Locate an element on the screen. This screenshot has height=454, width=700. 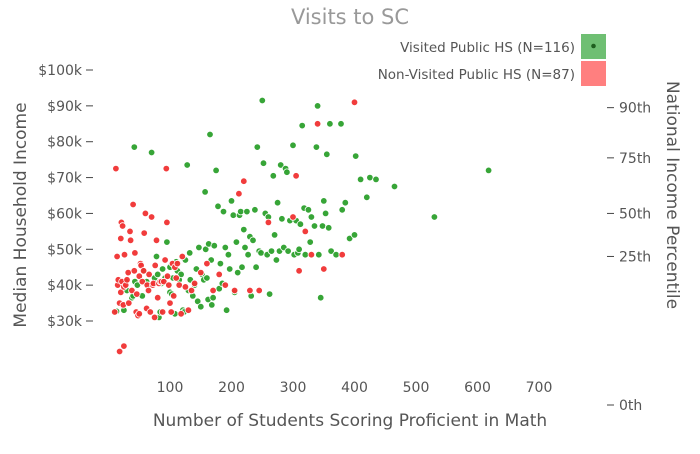
y2-axis-label: National Income Percentile is located at coordinates (672, 195).